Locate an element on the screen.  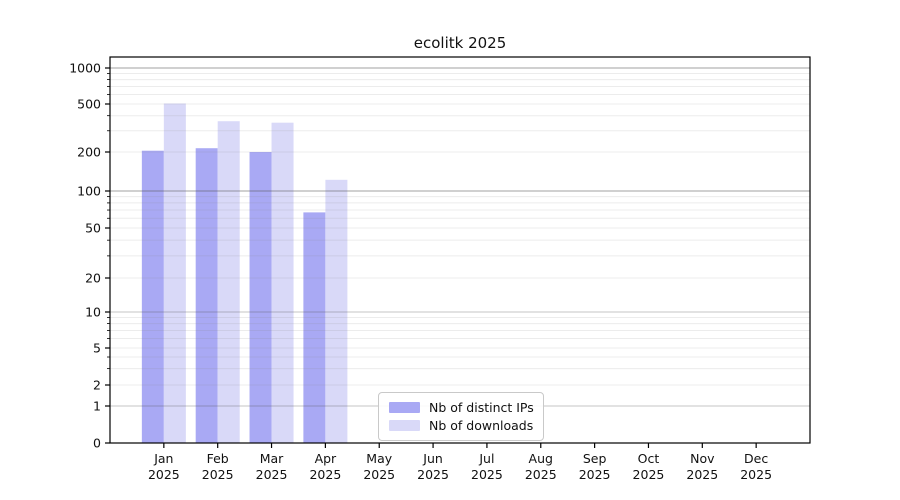
x-tick-label-sep: Sep 2025 is located at coordinates (595, 466).